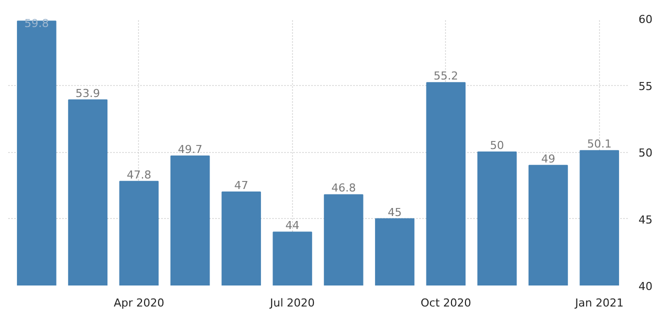 The image size is (655, 320). Describe the element at coordinates (139, 303) in the screenshot. I see `x-tick-label: Apr 2020` at that location.